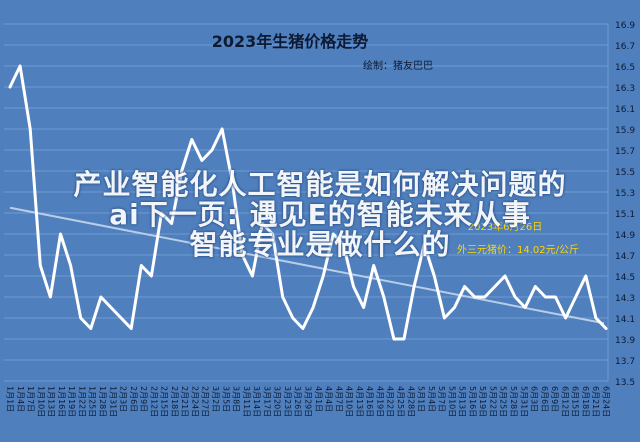 Image resolution: width=640 pixels, height=442 pixels. I want to click on x-tick-label: 6月15日, so click(575, 401).